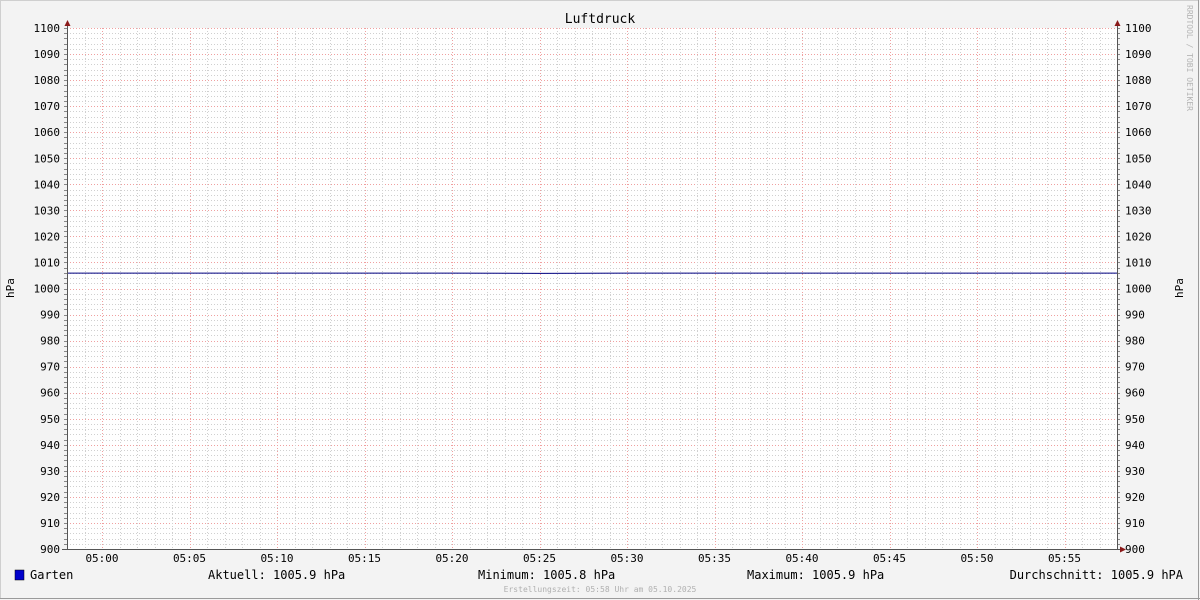  I want to click on y-tick-label-right: 910, so click(1135, 523).